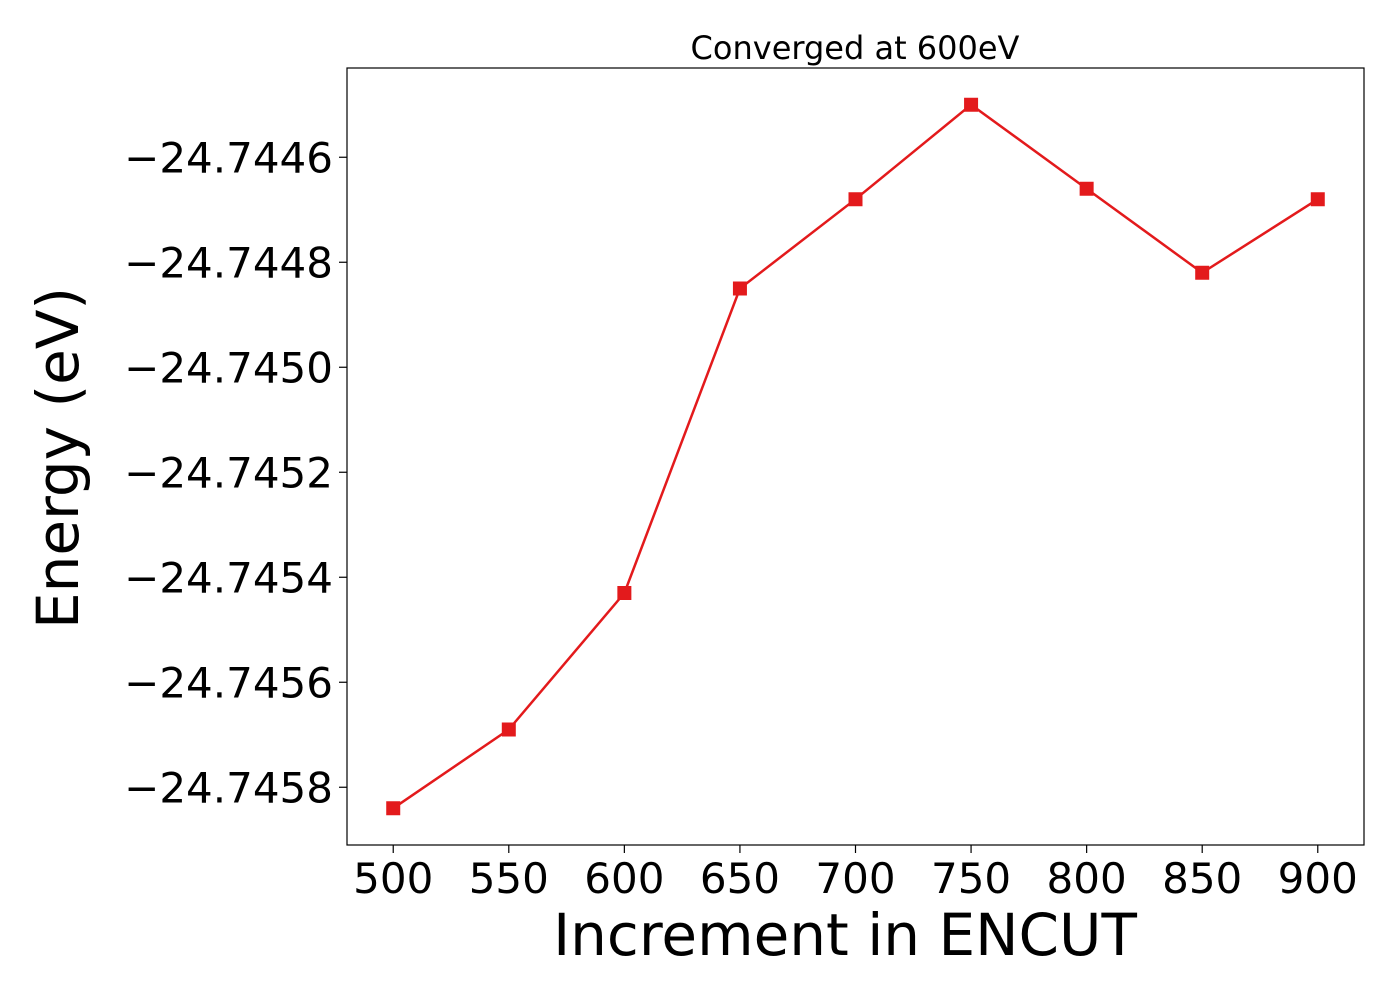 This screenshot has width=1400, height=1000. What do you see at coordinates (1318, 878) in the screenshot?
I see `x-tick-label: 900` at bounding box center [1318, 878].